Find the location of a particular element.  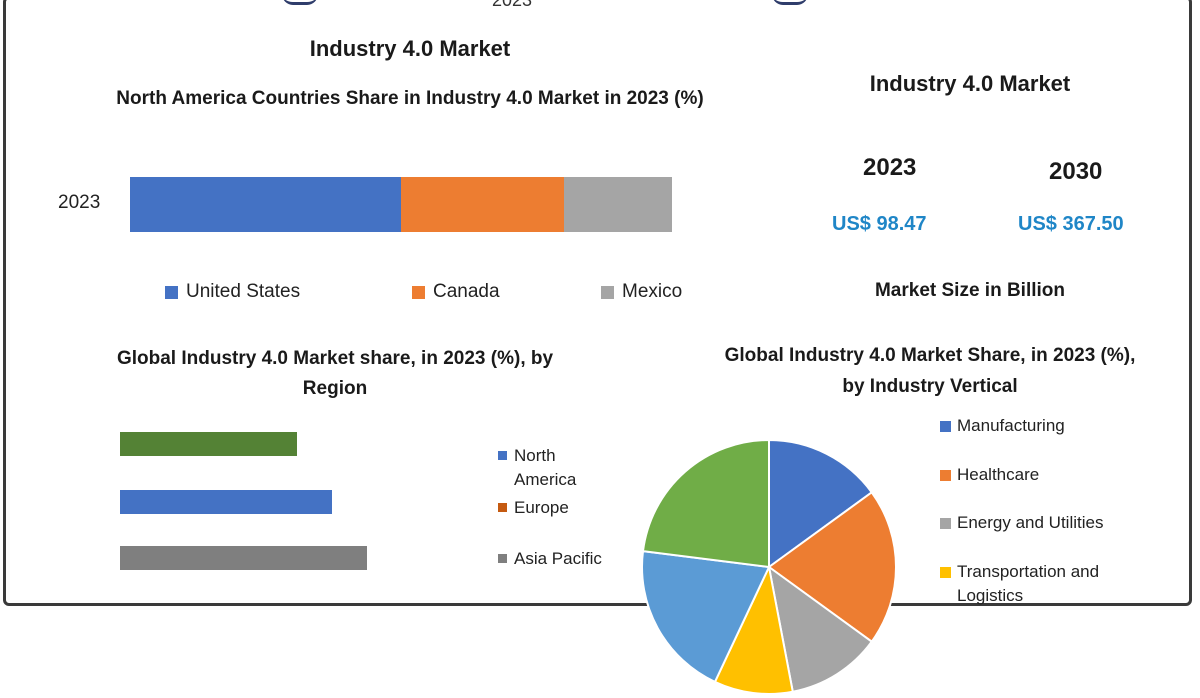

market-panel-title: Industry 4.0 Market is located at coordinates (970, 83).